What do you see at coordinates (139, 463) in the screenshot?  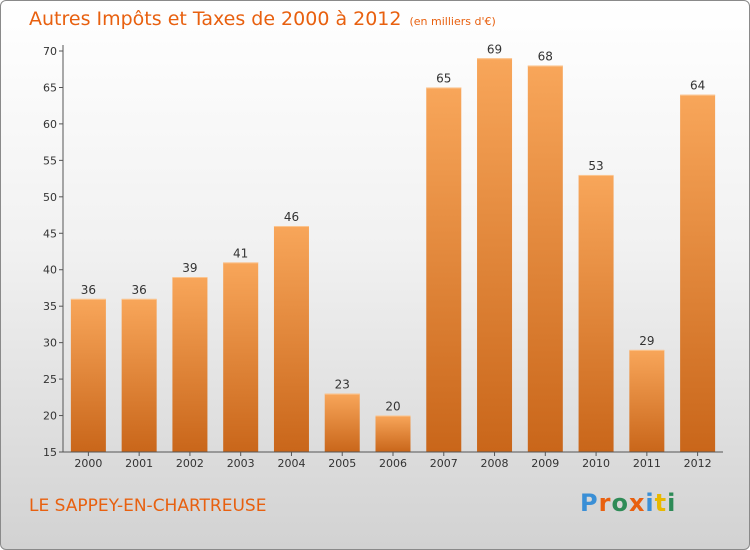 I see `x-tick-label-2001: 2001` at bounding box center [139, 463].